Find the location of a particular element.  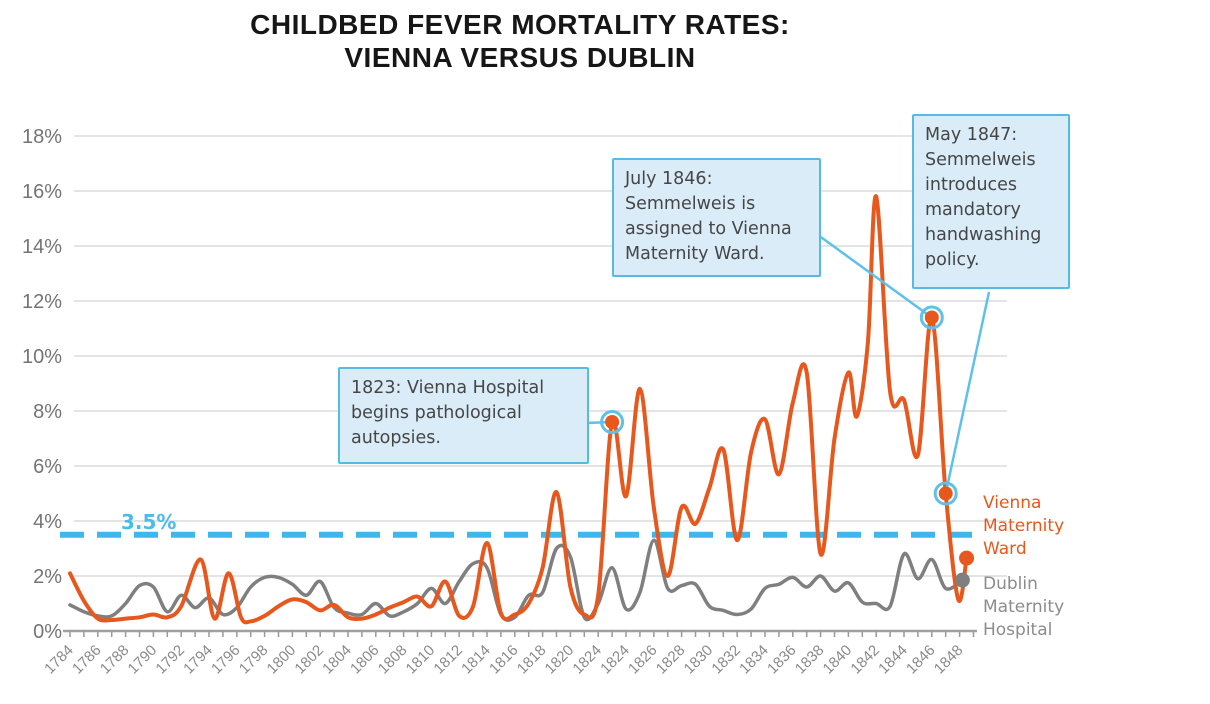

marker-dot-assigned is located at coordinates (931, 317).